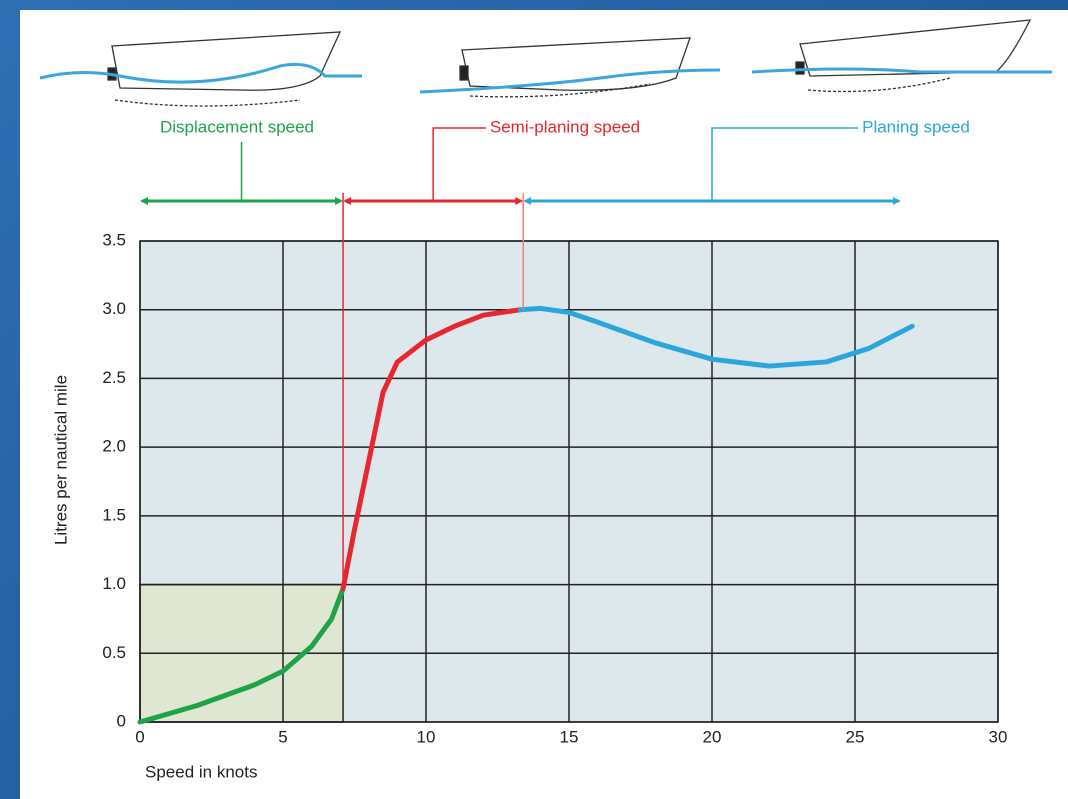  Describe the element at coordinates (201, 771) in the screenshot. I see `x-axis-label: Speed in knots` at that location.